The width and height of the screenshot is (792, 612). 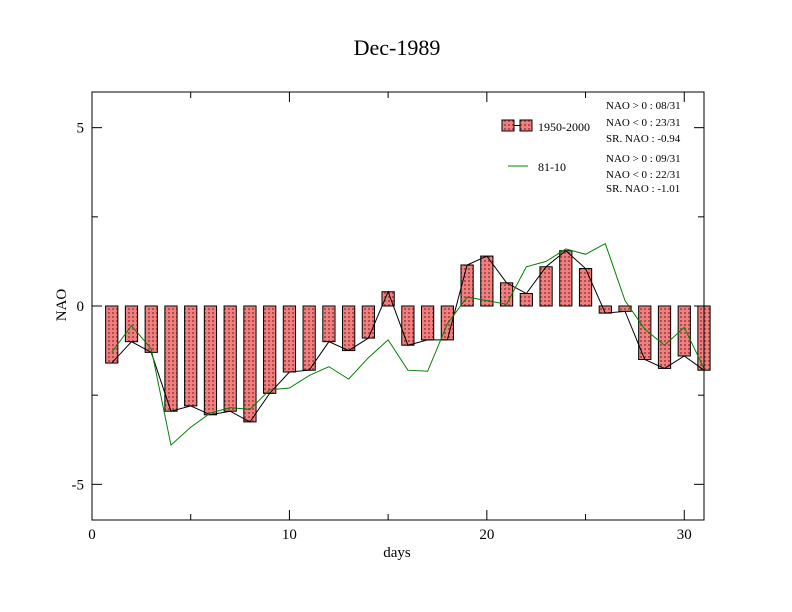 What do you see at coordinates (564, 127) in the screenshot?
I see `legend-label-1950-2000: 1950-2000` at bounding box center [564, 127].